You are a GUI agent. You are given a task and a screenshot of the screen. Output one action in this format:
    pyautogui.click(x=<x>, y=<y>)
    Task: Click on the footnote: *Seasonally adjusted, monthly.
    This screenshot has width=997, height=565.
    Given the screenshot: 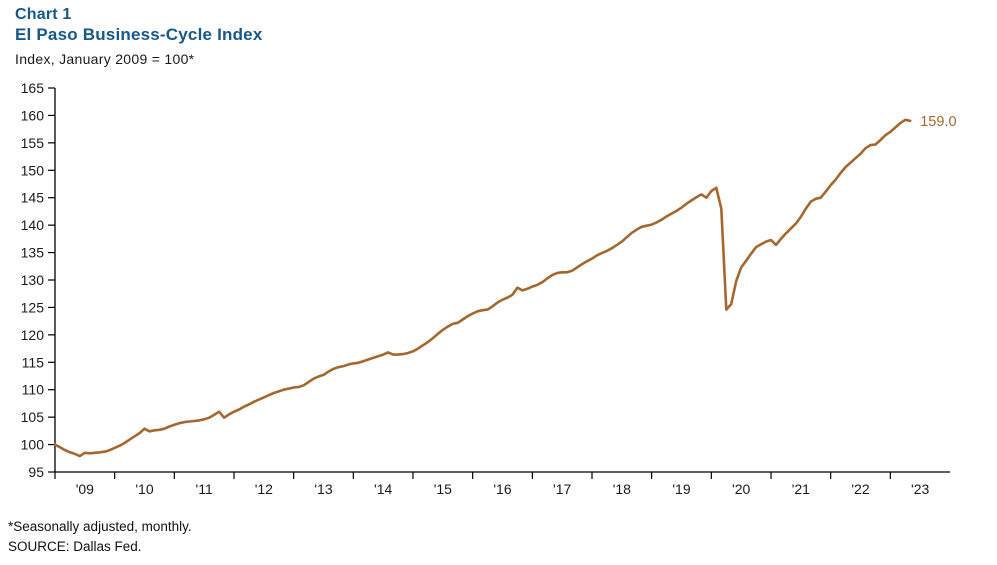 What is the action you would take?
    pyautogui.click(x=100, y=526)
    